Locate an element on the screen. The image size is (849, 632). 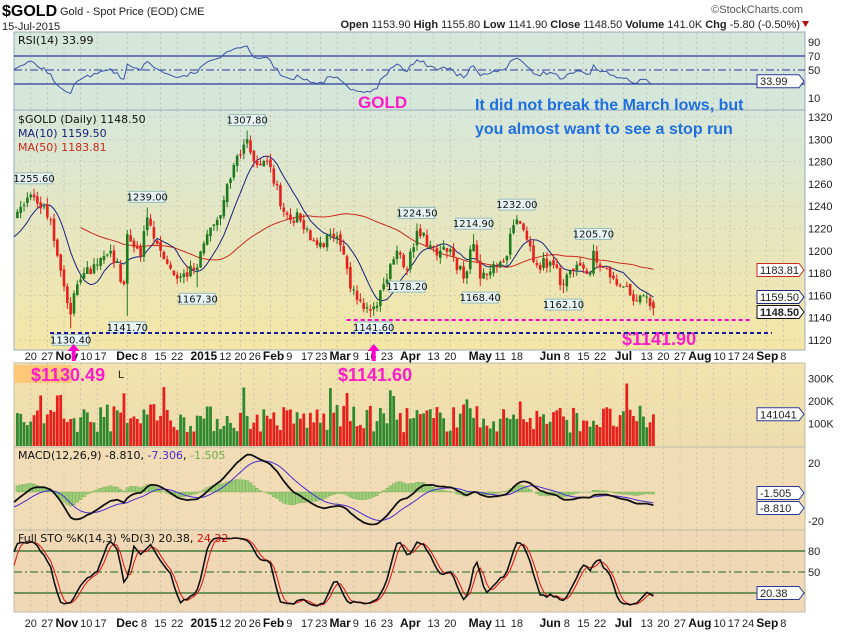
sto-value-tag: 20.38 is located at coordinates (780, 593).